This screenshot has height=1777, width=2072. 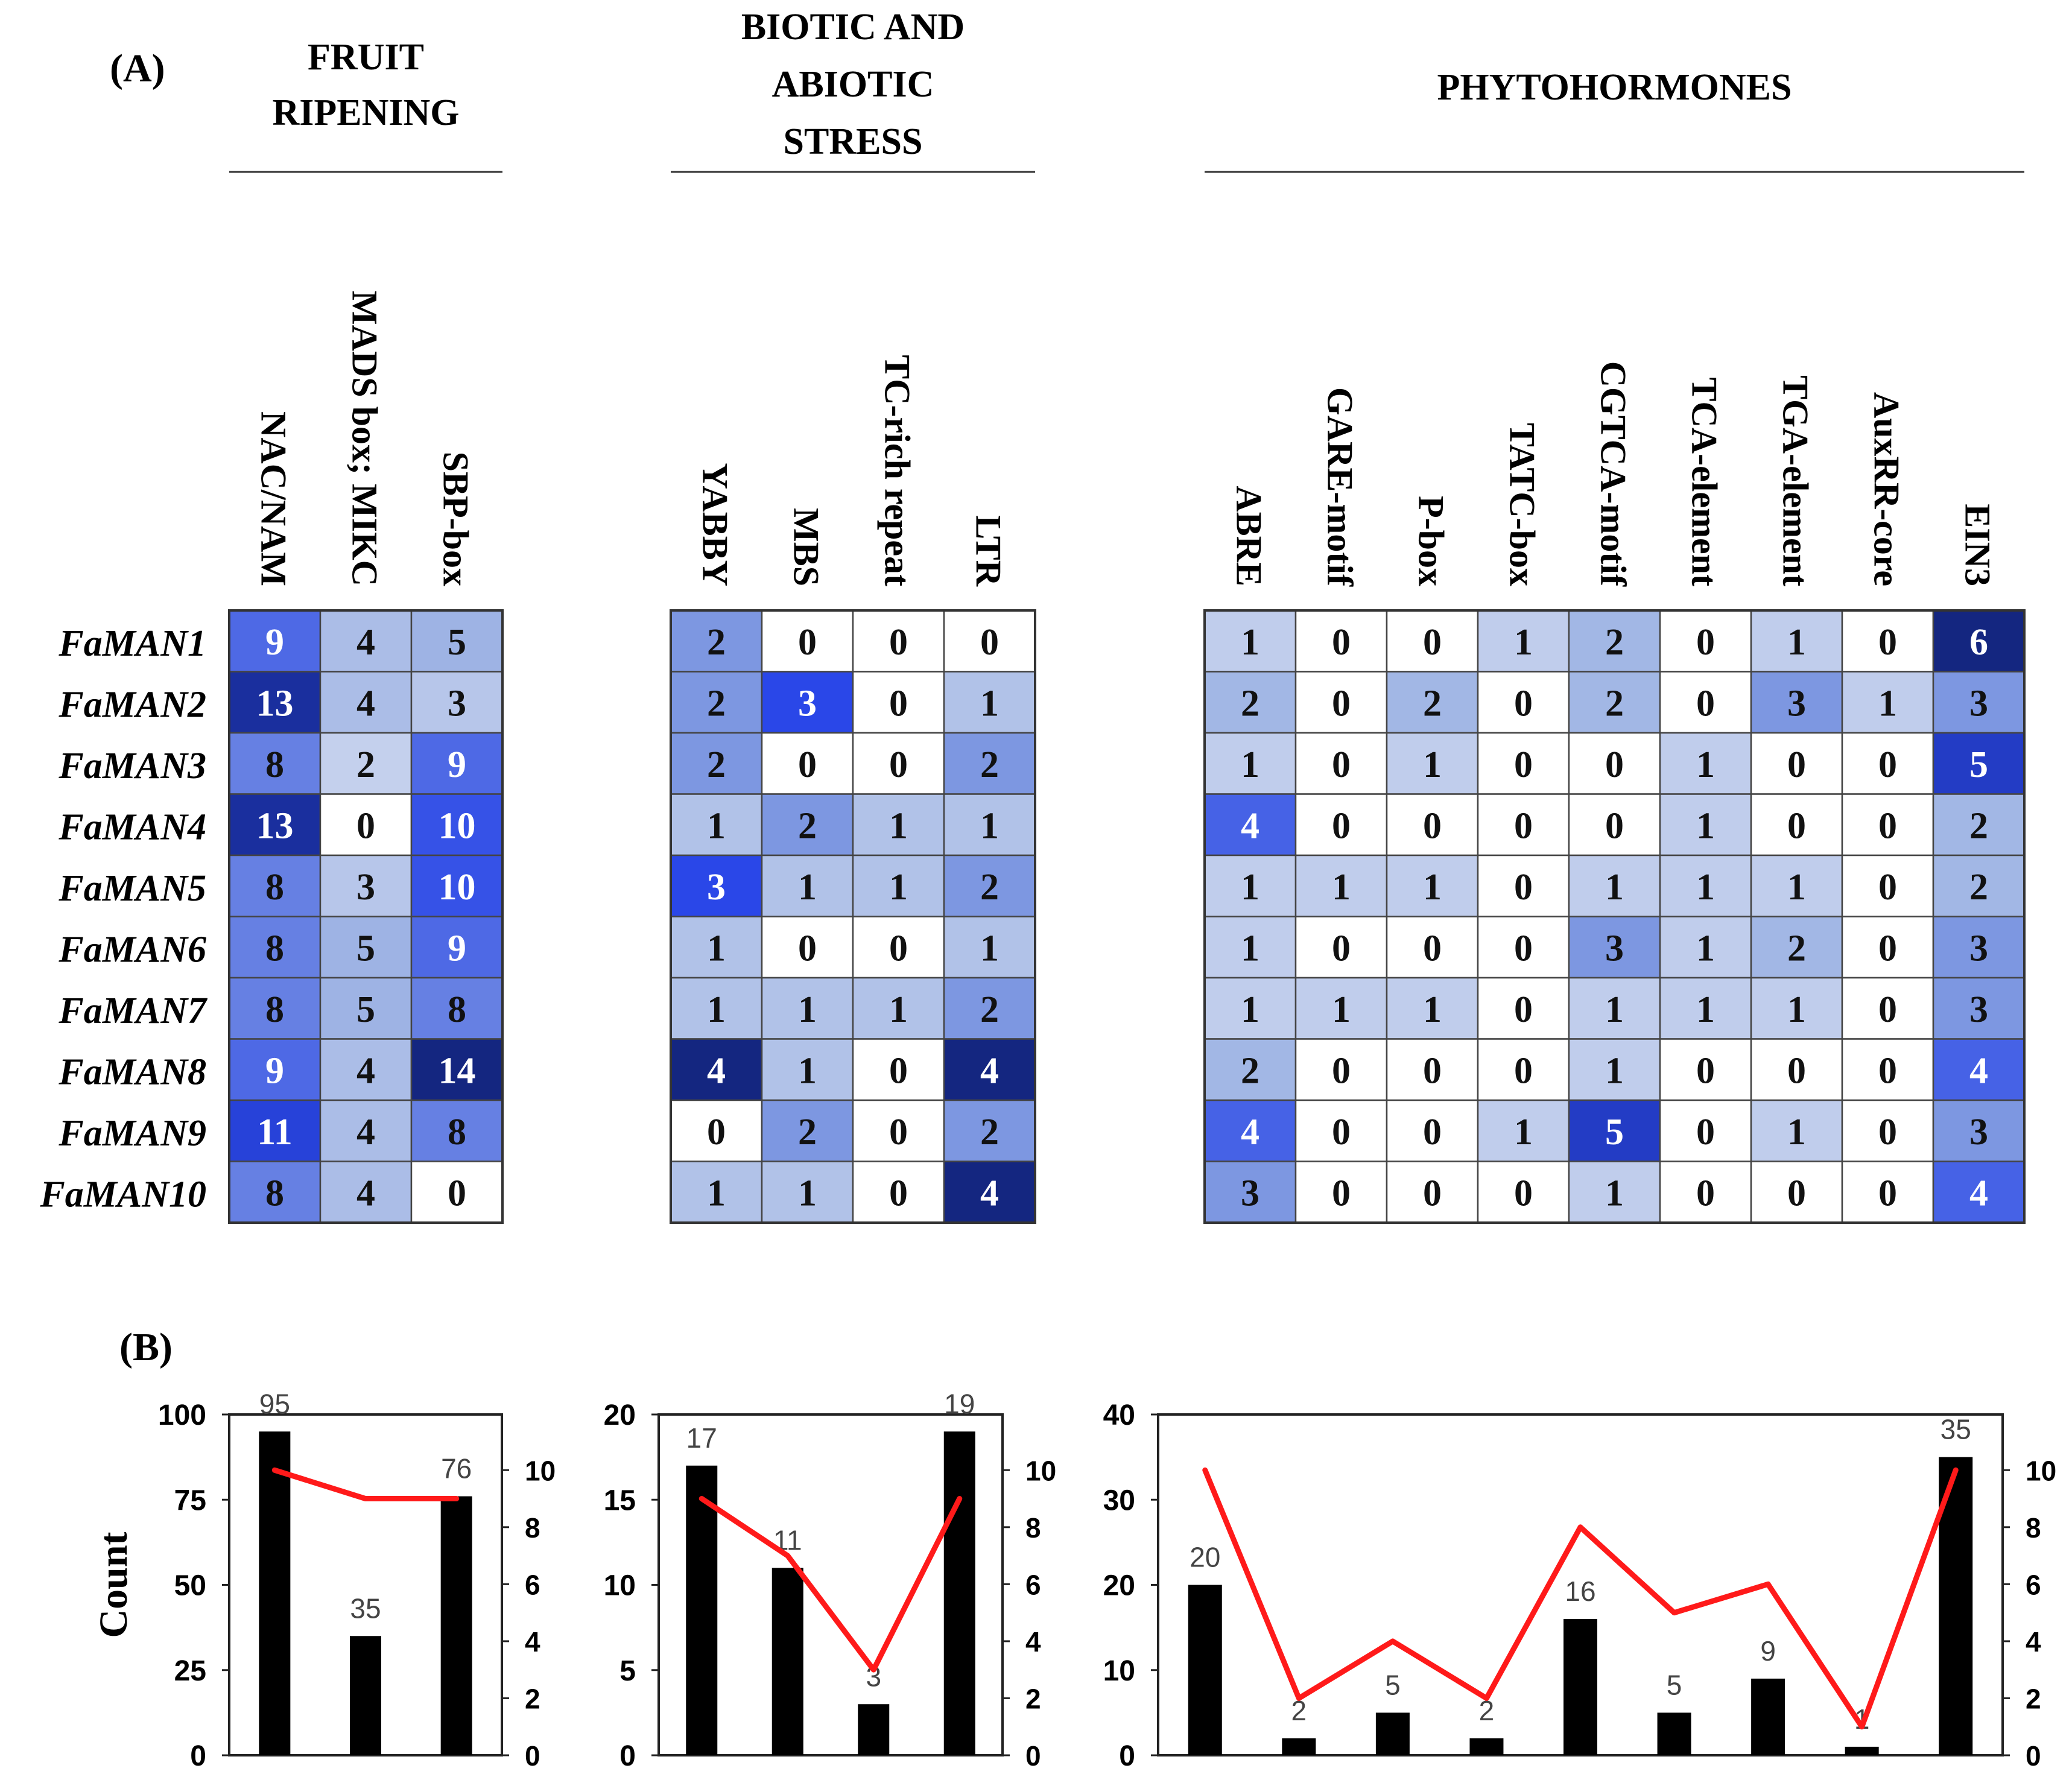 What do you see at coordinates (1674, 1734) in the screenshot?
I see `bar-tca-element` at bounding box center [1674, 1734].